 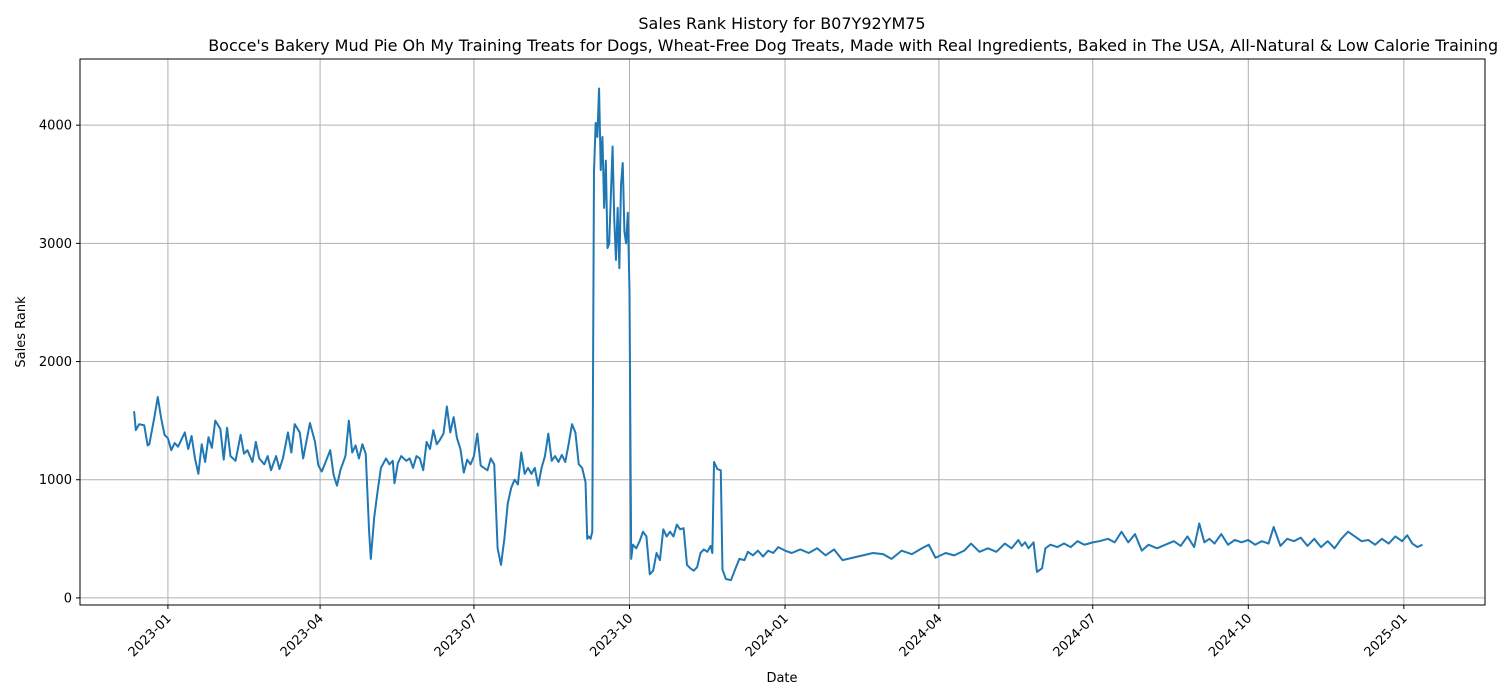 I want to click on x-tick-label: 2023-01, so click(x=150, y=635).